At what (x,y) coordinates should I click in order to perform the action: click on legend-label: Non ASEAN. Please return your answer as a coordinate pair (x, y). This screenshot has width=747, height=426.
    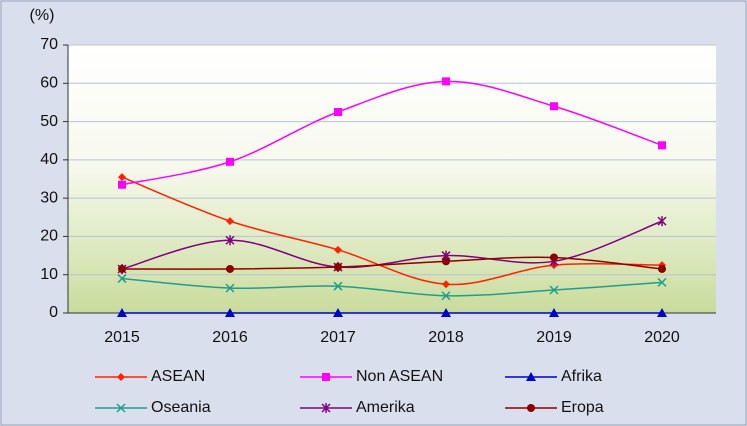
    Looking at the image, I should click on (399, 376).